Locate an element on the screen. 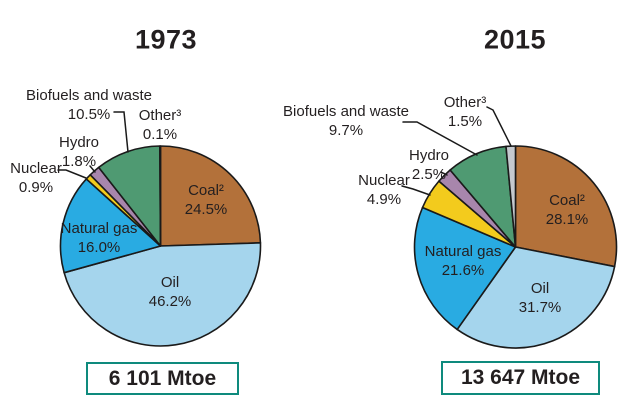 This screenshot has height=408, width=640. slice-pct: 10.5% is located at coordinates (89, 114).